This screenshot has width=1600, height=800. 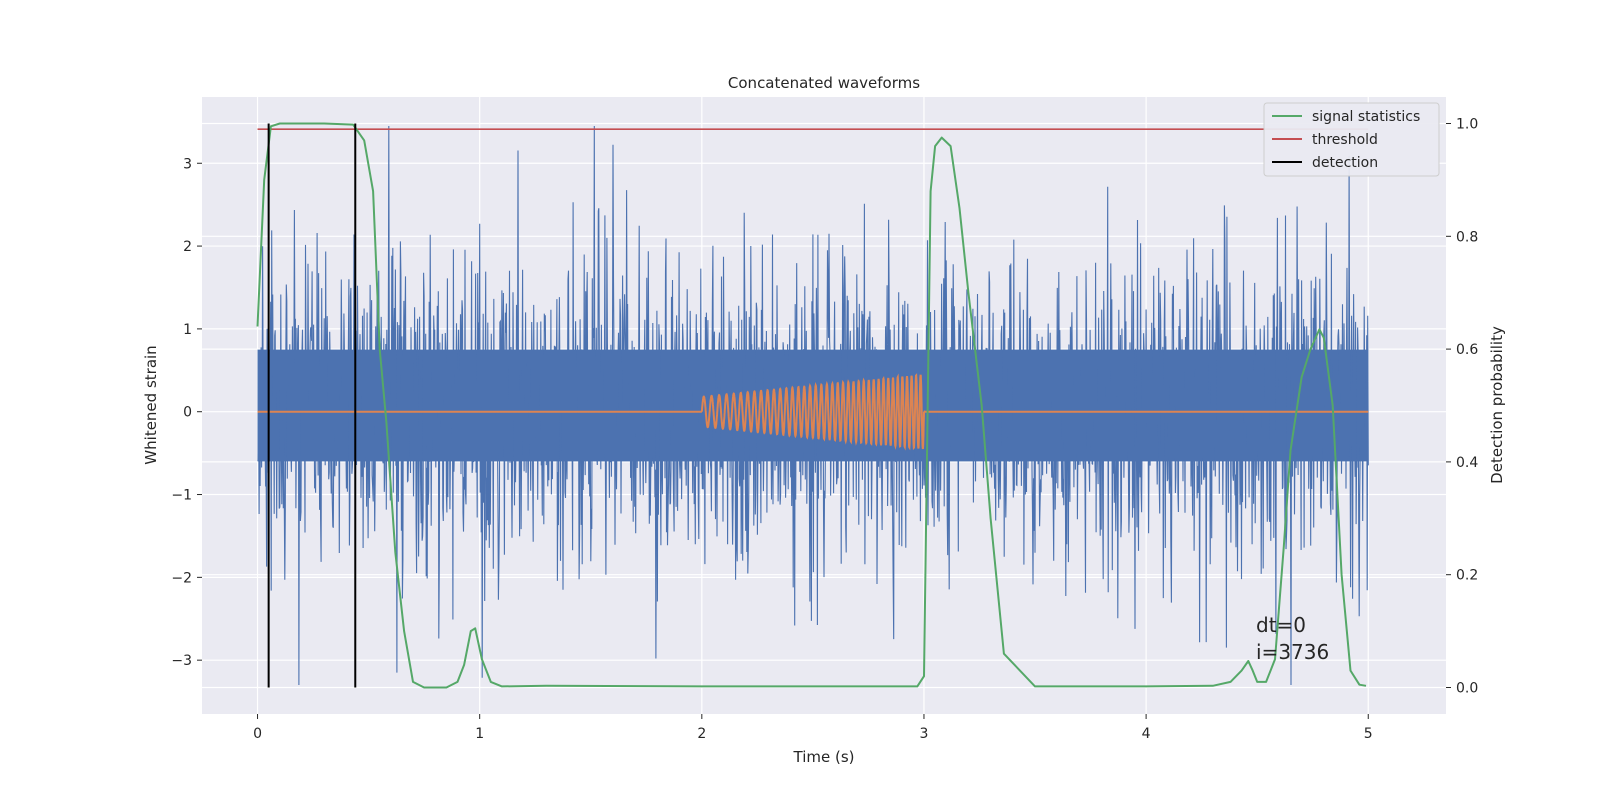 I want to click on y2-tick-label: 0.6, so click(x=1467, y=350).